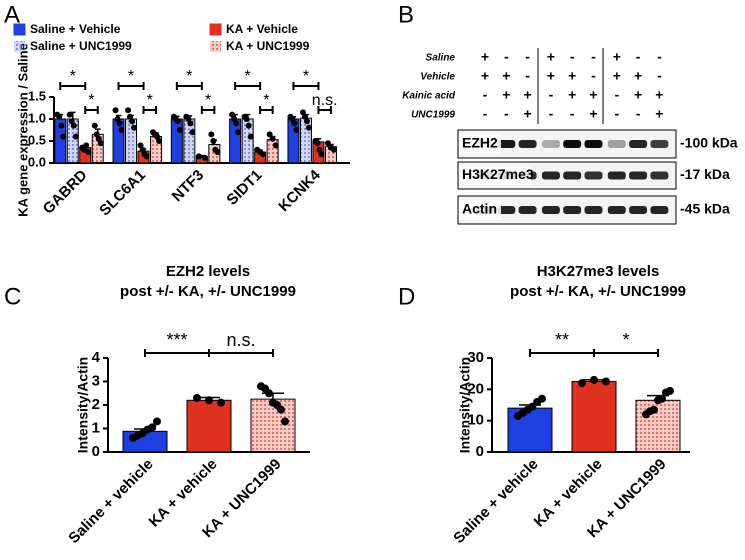  I want to click on panel-letter: B, so click(406, 14).